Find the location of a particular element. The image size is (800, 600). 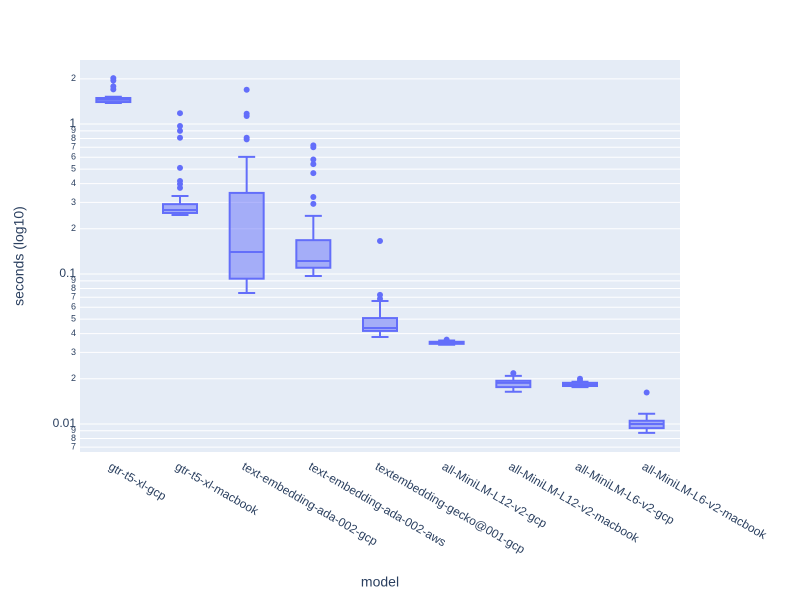

x-tick-label: all-MiniLM-L6-v2-macbook is located at coordinates (705, 500).